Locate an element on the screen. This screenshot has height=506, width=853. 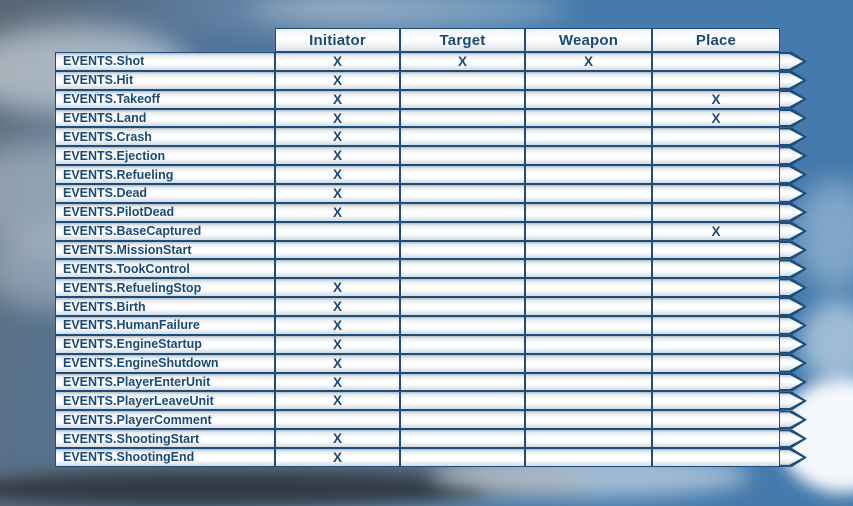
row-label: EVENTS.MissionStart is located at coordinates (165, 250).